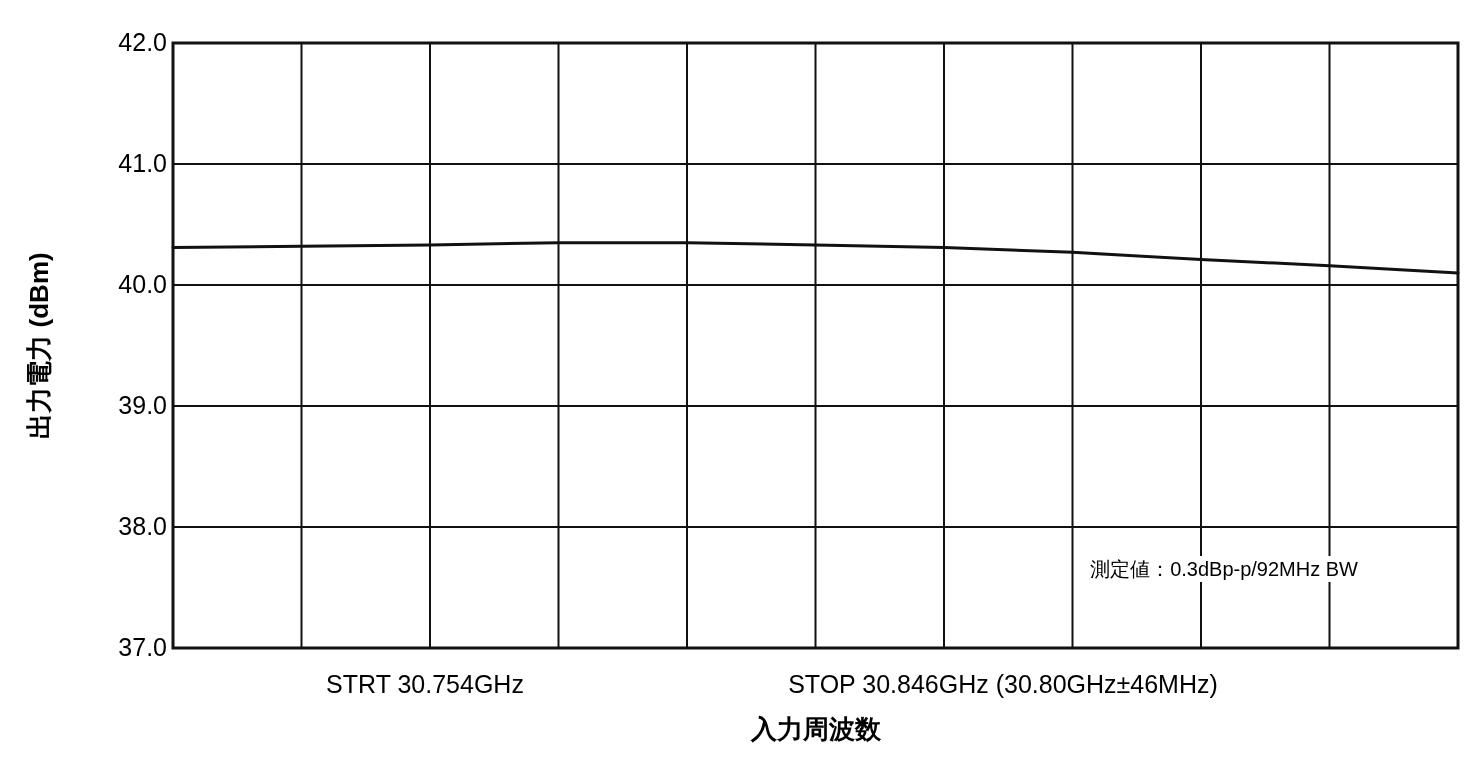  I want to click on y-tick-label: 39.0, so click(142, 405).